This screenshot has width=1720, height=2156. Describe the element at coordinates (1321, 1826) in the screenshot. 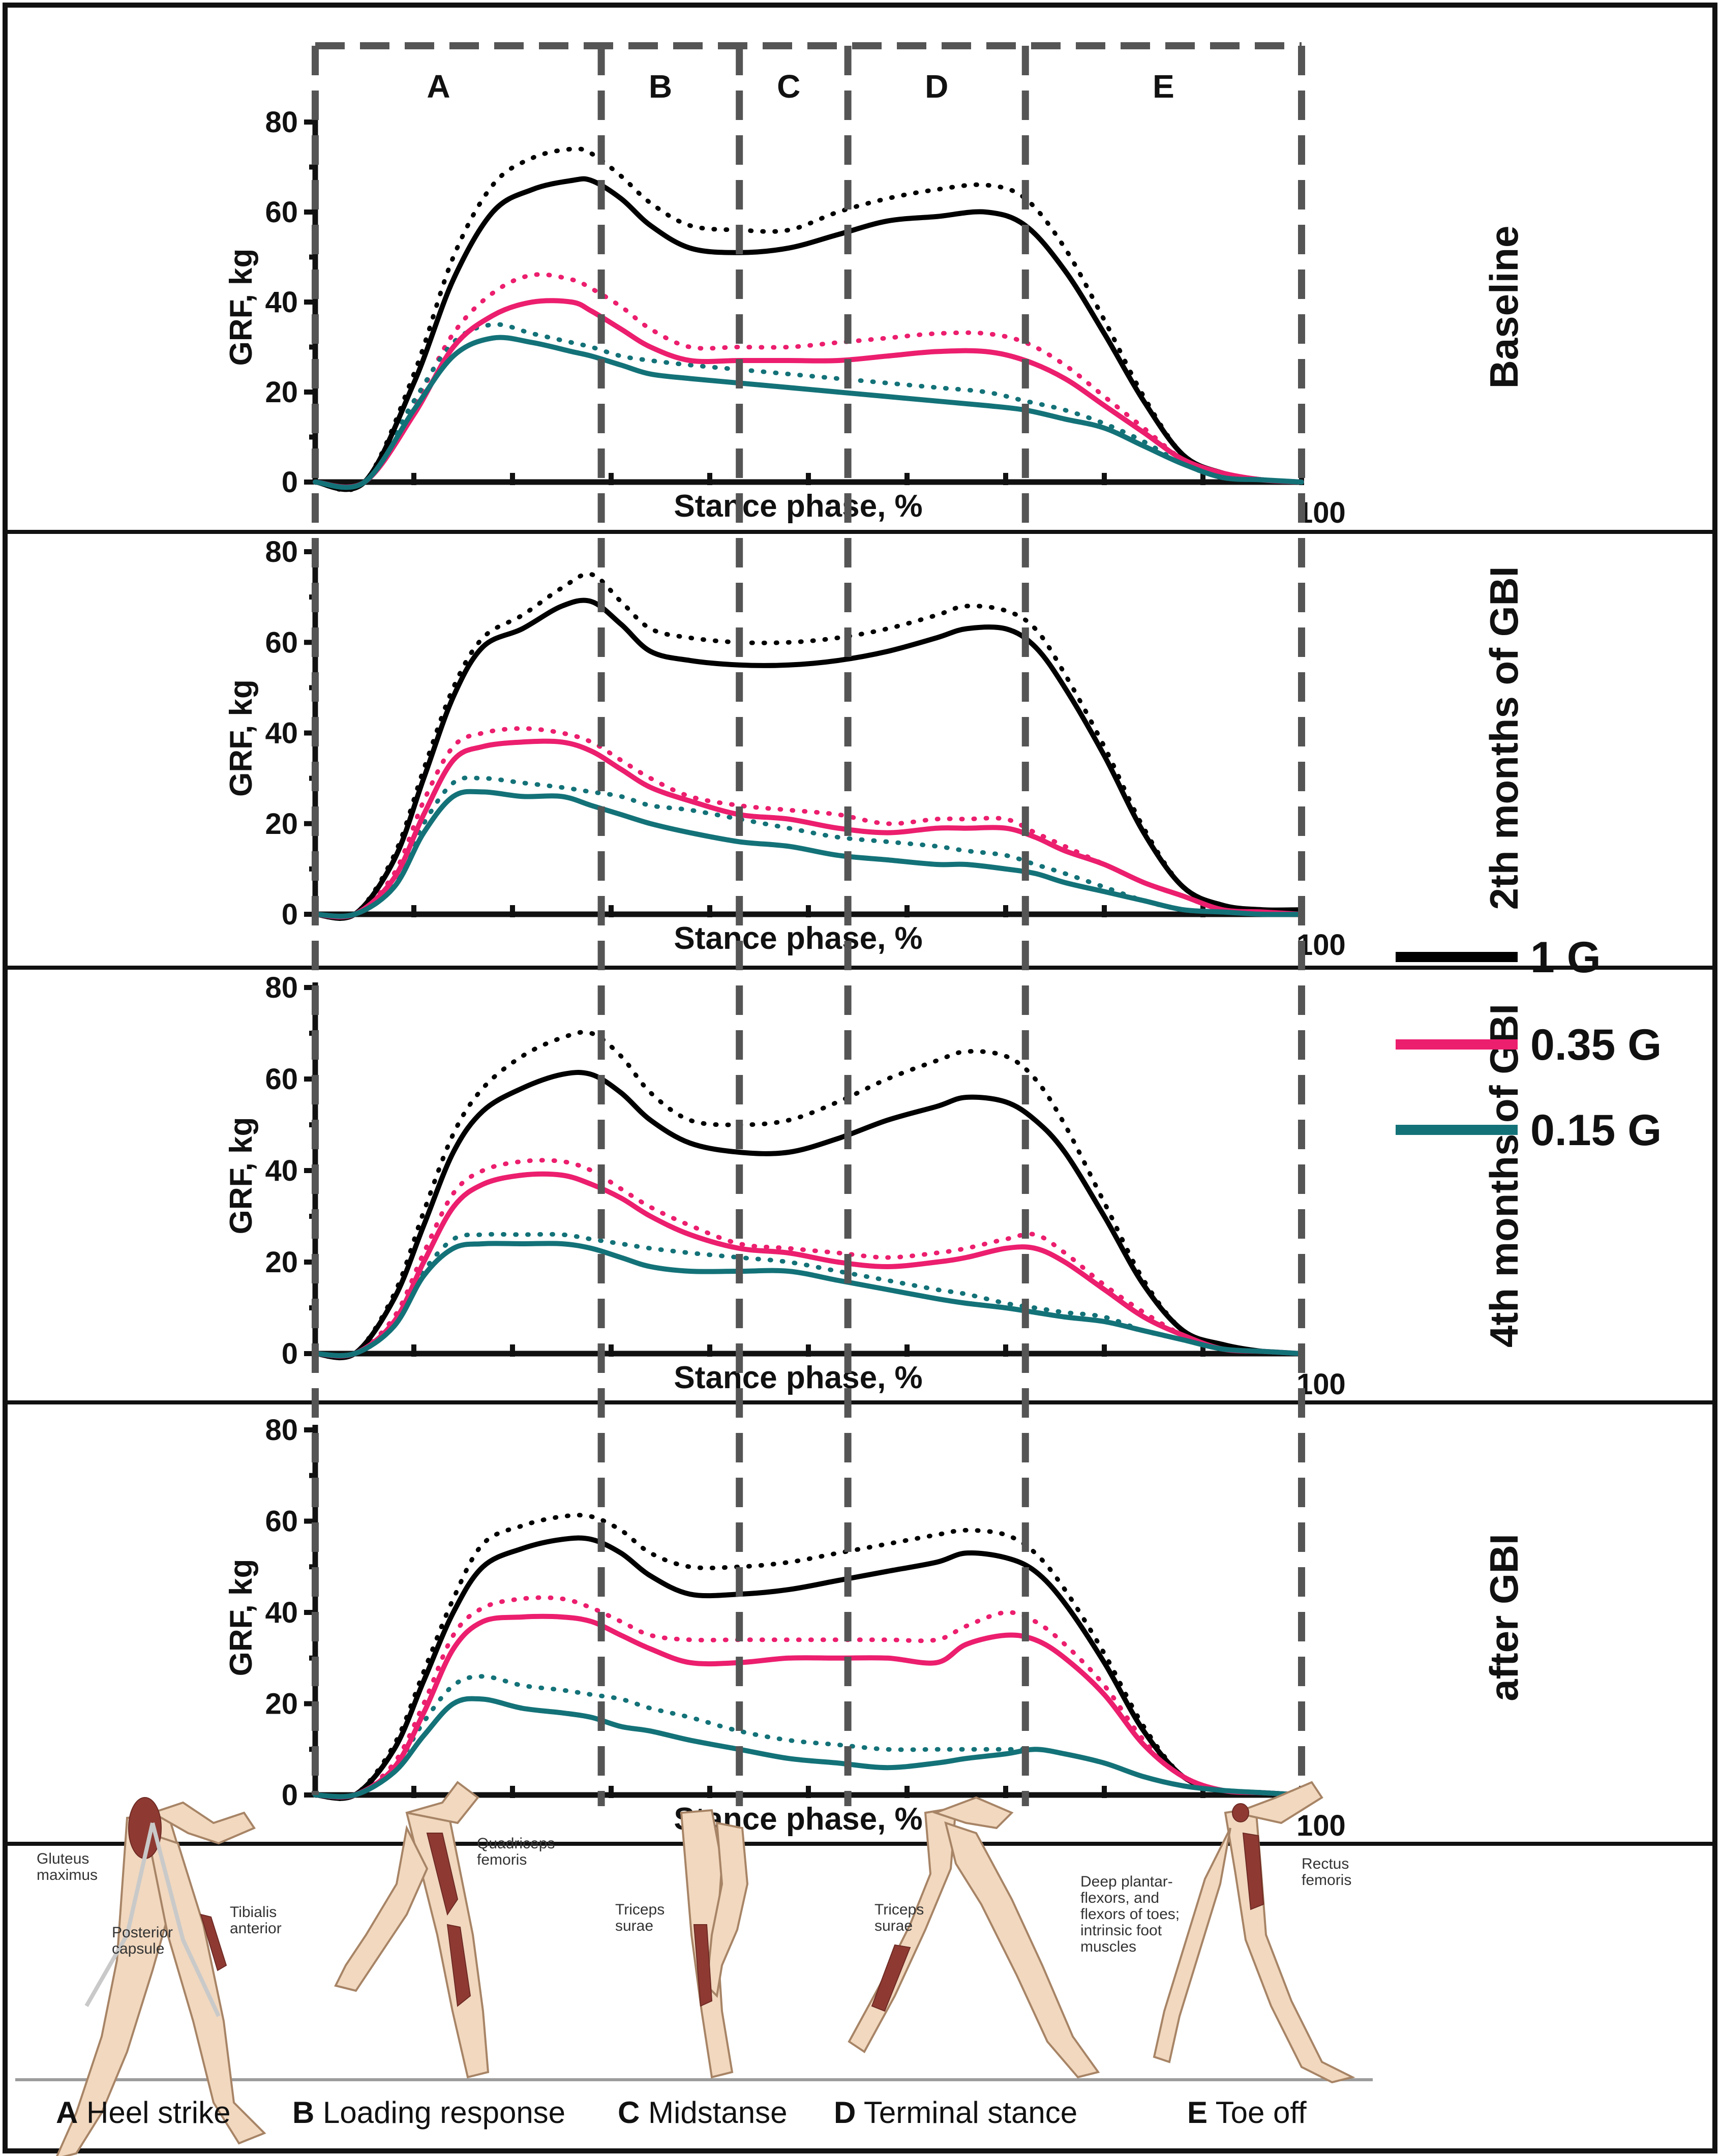

I see `x-end-label: 100` at that location.